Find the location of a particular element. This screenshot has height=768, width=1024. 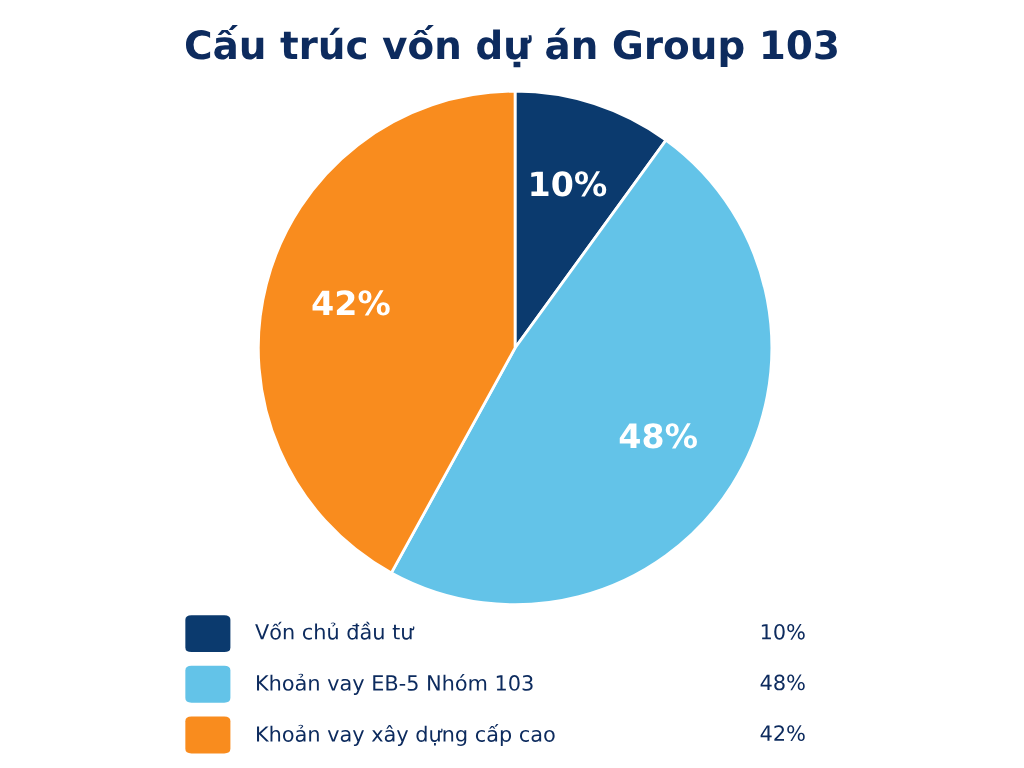

legend-label: Vốn chủ đầu tư is located at coordinates (335, 630).